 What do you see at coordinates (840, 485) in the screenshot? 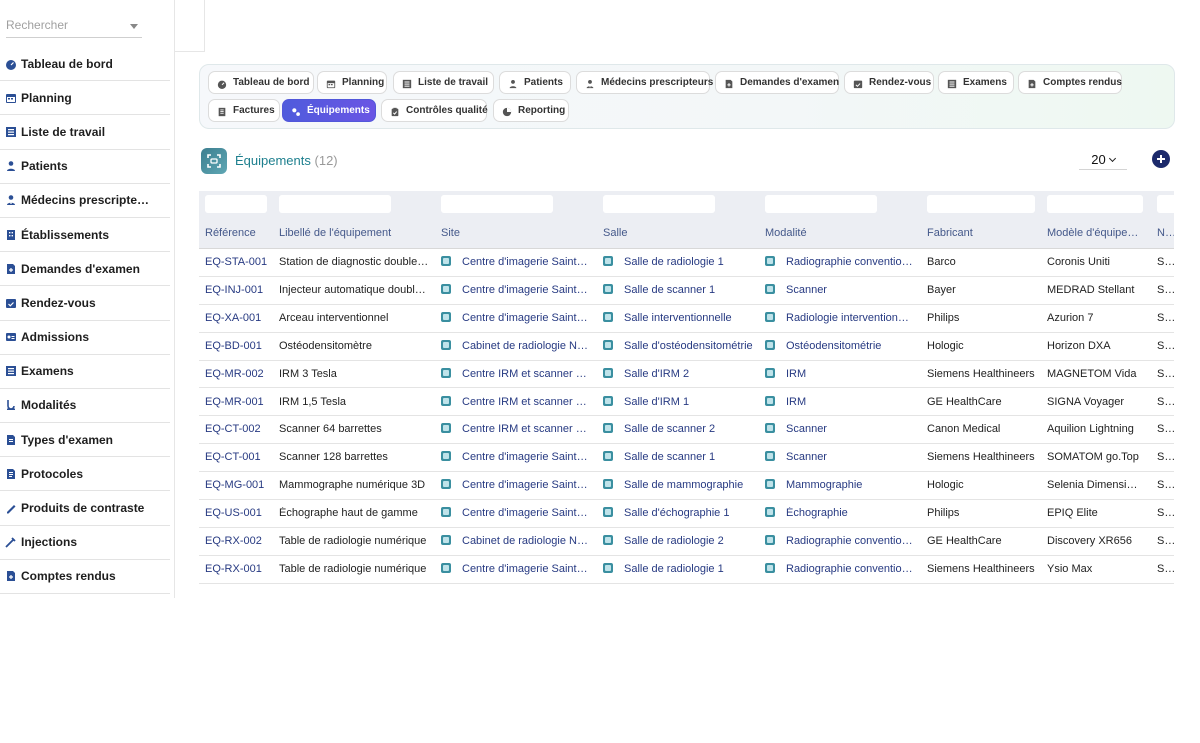
I see `table-link-cell: Mammographie` at bounding box center [840, 485].